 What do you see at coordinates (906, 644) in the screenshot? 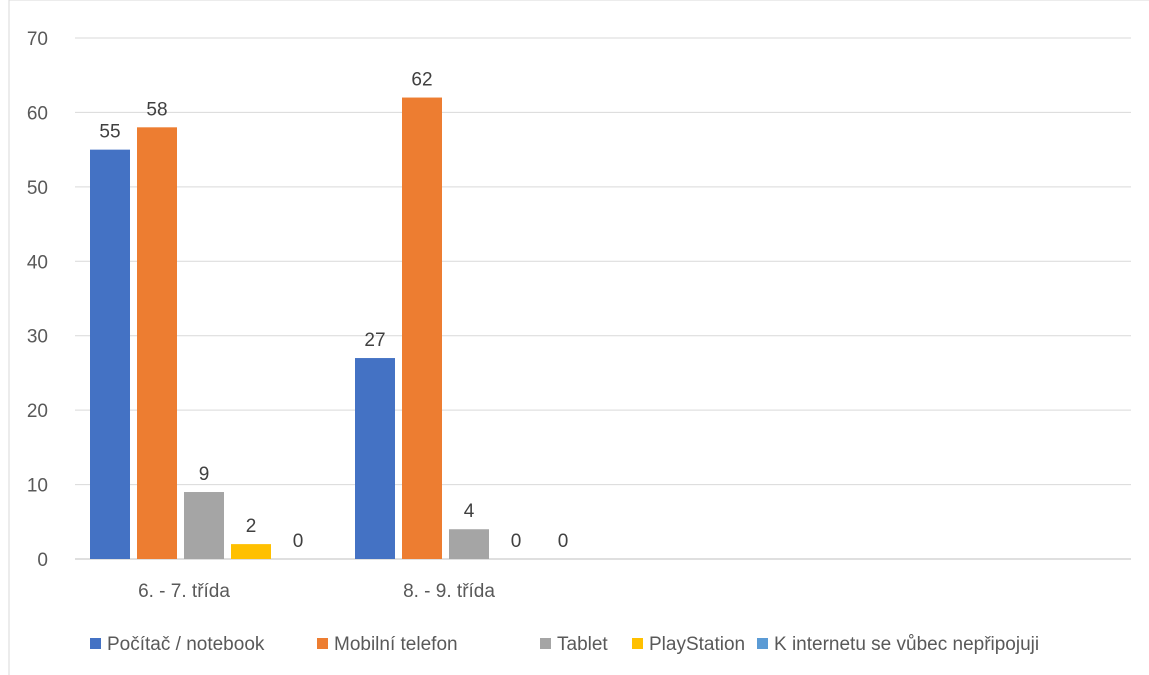
I see `legend-label: K internetu se vůbec nepřipojuji` at bounding box center [906, 644].